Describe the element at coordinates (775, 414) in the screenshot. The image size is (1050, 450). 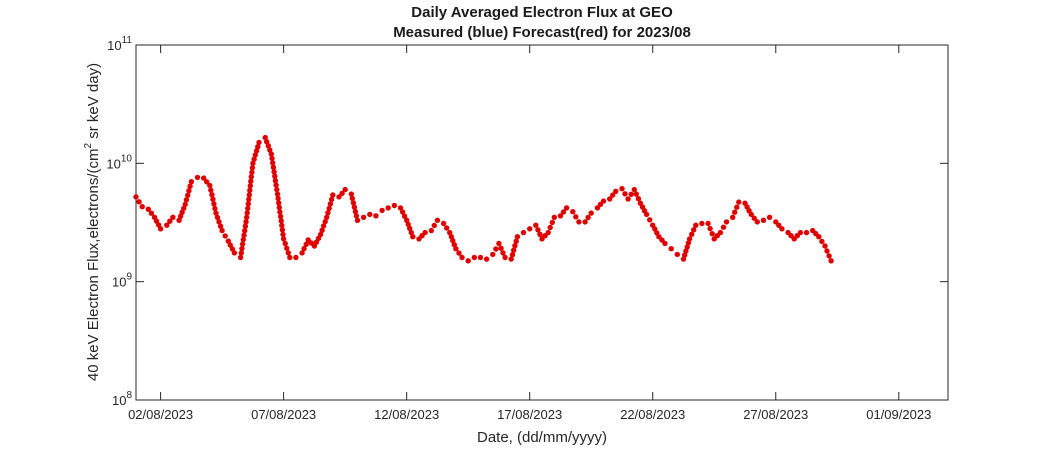
I see `x-tick-label: 27/08/2023` at that location.